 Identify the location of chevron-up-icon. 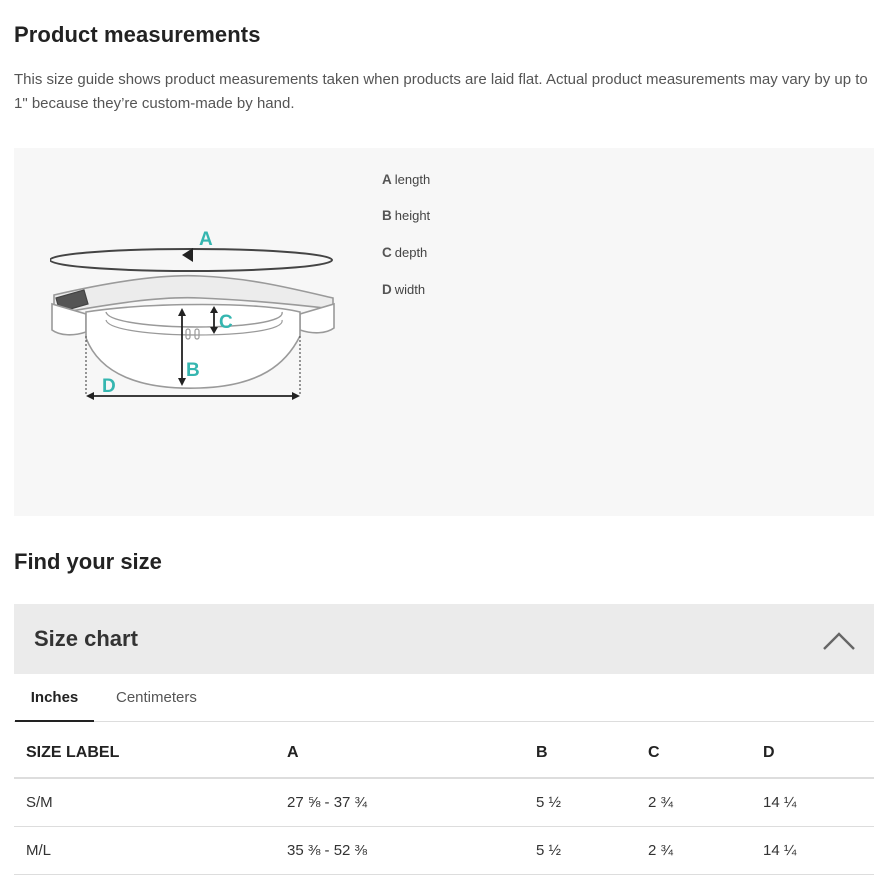
(839, 640).